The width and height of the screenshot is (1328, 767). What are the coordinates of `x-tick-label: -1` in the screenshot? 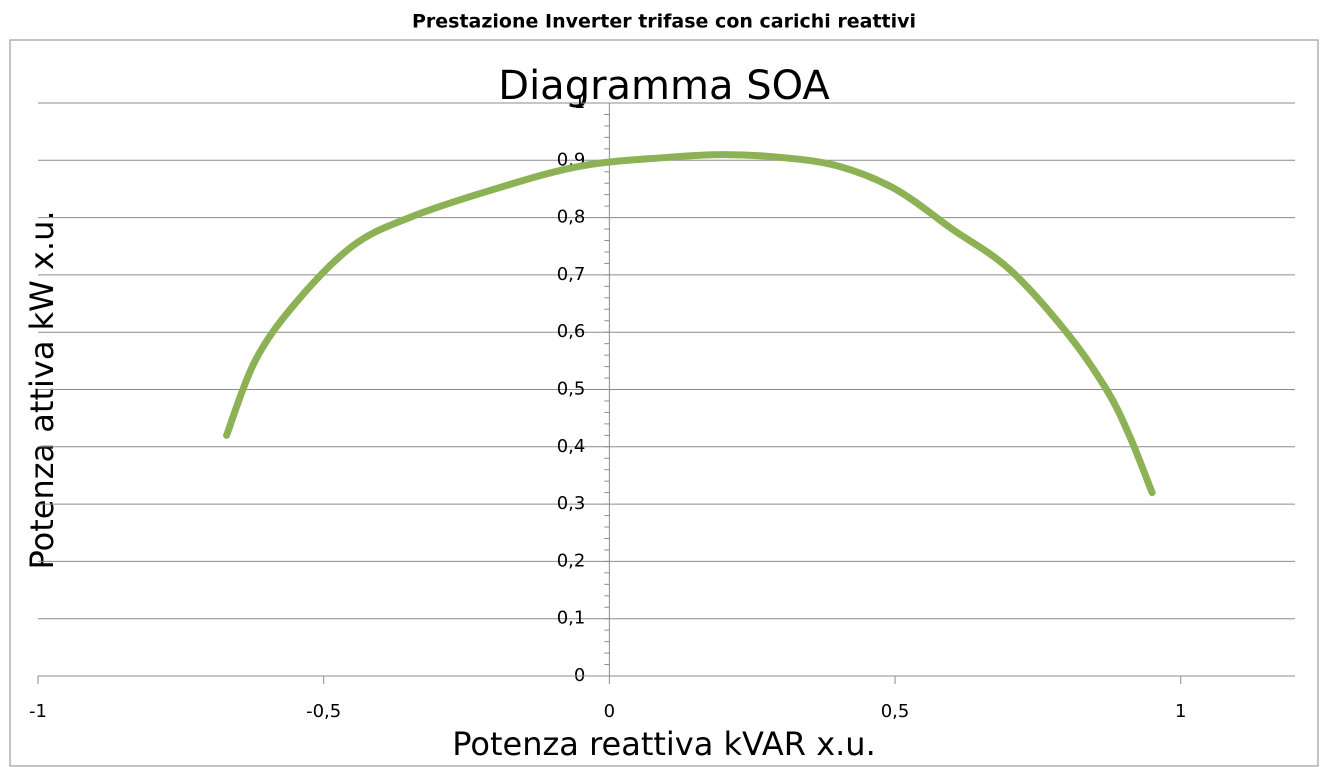 It's located at (38, 711).